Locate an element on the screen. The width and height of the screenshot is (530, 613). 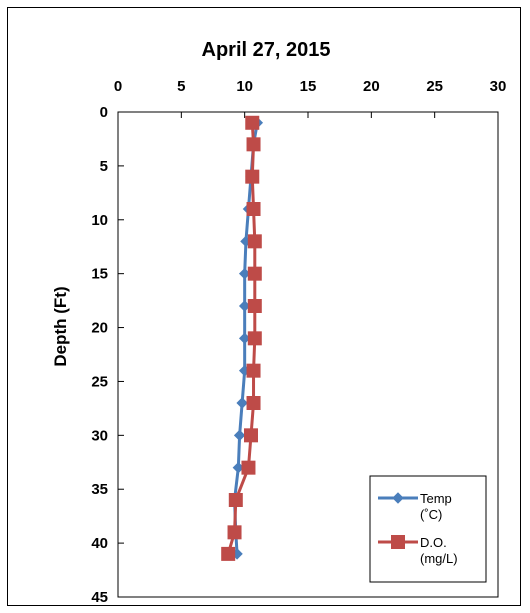
x-tick-label: 5 is located at coordinates (181, 86).